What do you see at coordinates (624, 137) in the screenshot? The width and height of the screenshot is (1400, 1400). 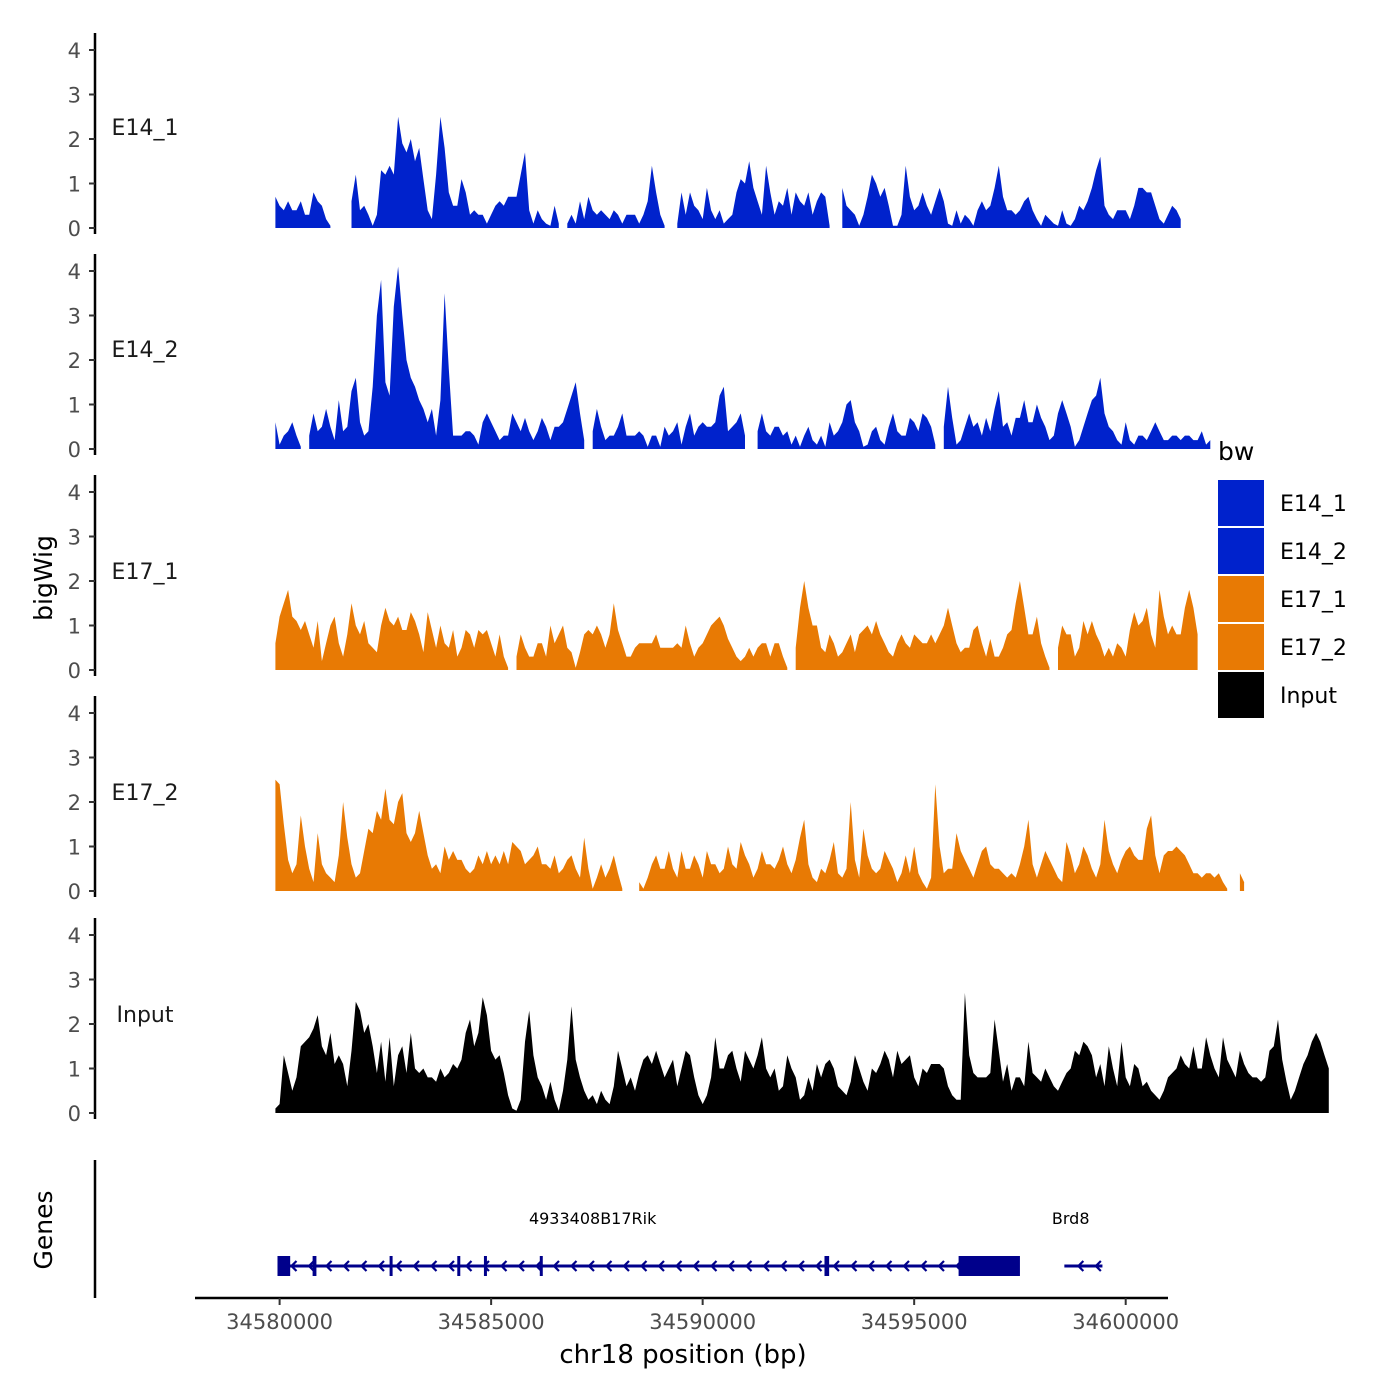 I see `track-e14-1: 0 1 2 3 4 E14_1` at bounding box center [624, 137].